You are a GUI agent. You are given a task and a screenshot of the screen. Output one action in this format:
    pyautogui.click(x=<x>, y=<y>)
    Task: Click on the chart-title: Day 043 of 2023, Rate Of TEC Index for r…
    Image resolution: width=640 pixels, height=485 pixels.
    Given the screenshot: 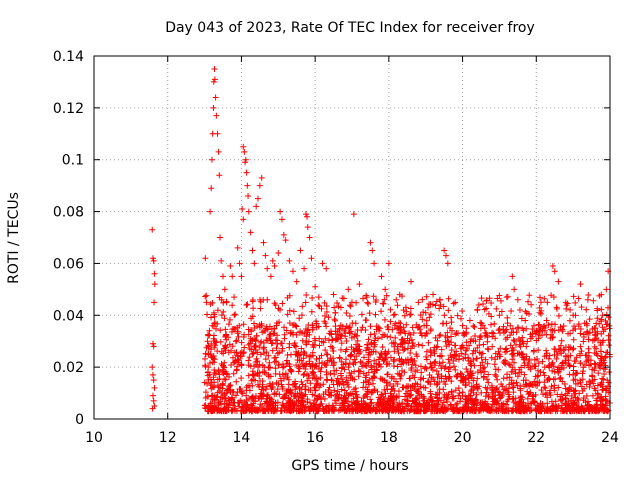 What is the action you would take?
    pyautogui.click(x=350, y=28)
    